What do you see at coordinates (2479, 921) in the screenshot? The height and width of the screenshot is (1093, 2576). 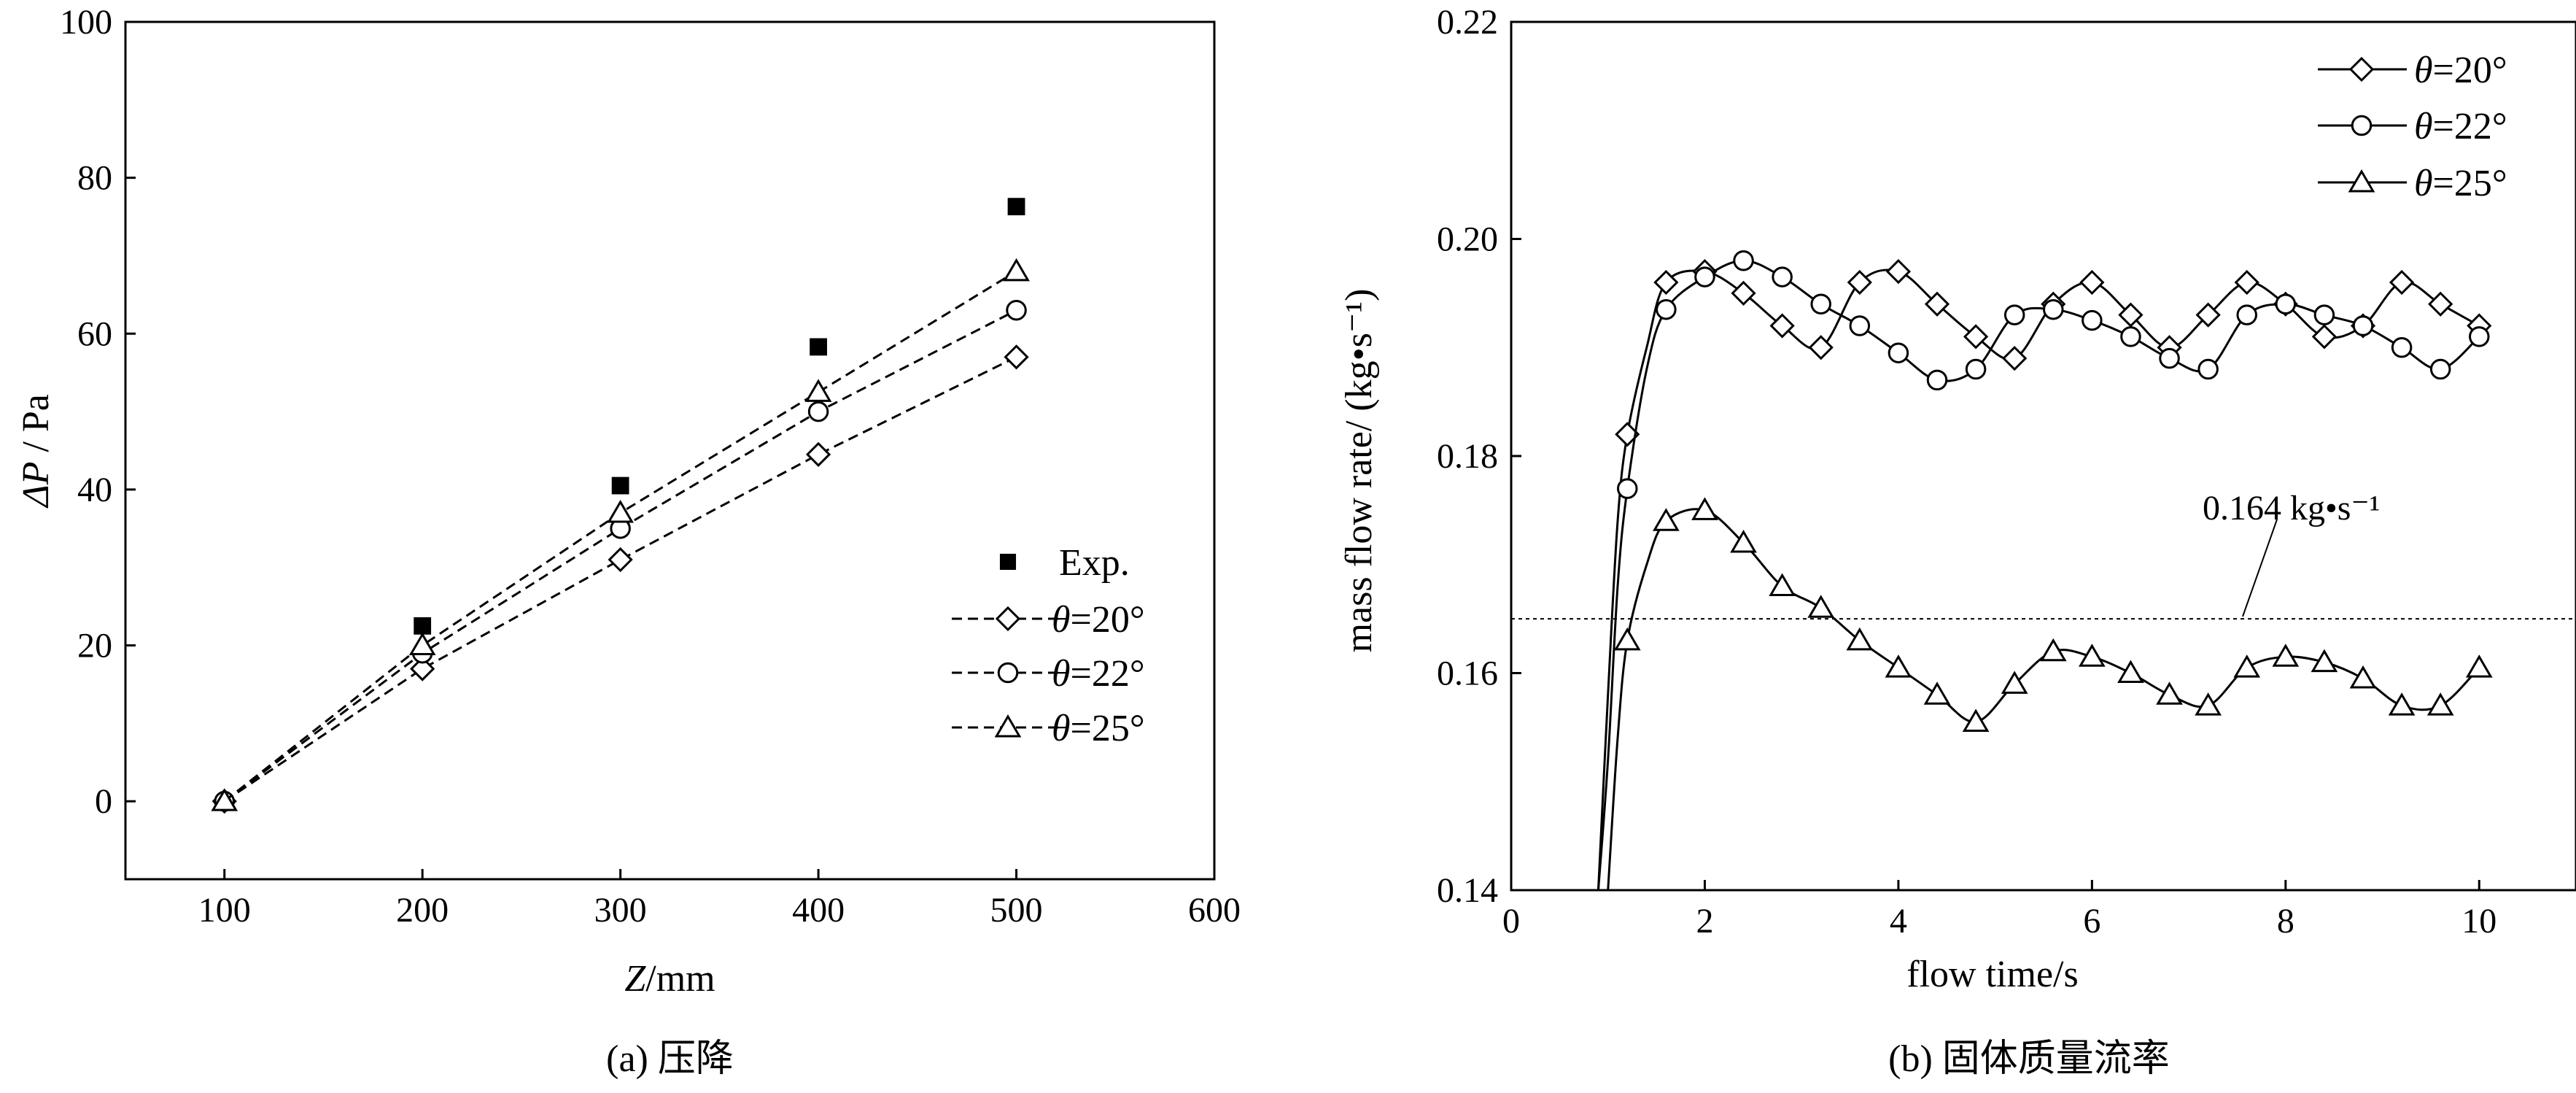 I see `x-tick-label: 10` at bounding box center [2479, 921].